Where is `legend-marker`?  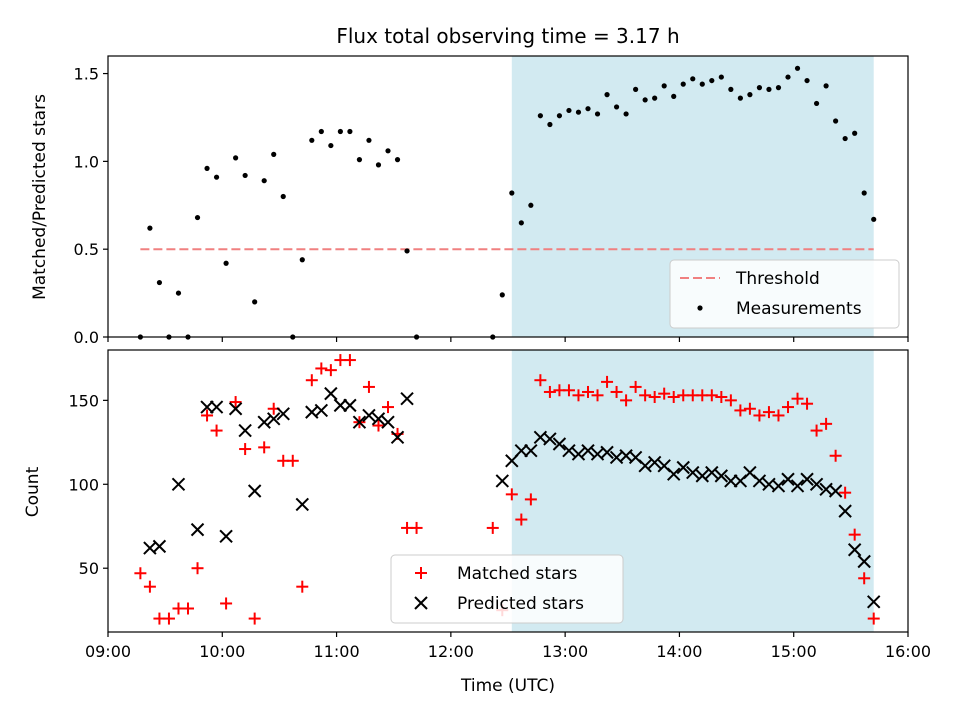 legend-marker is located at coordinates (421, 603).